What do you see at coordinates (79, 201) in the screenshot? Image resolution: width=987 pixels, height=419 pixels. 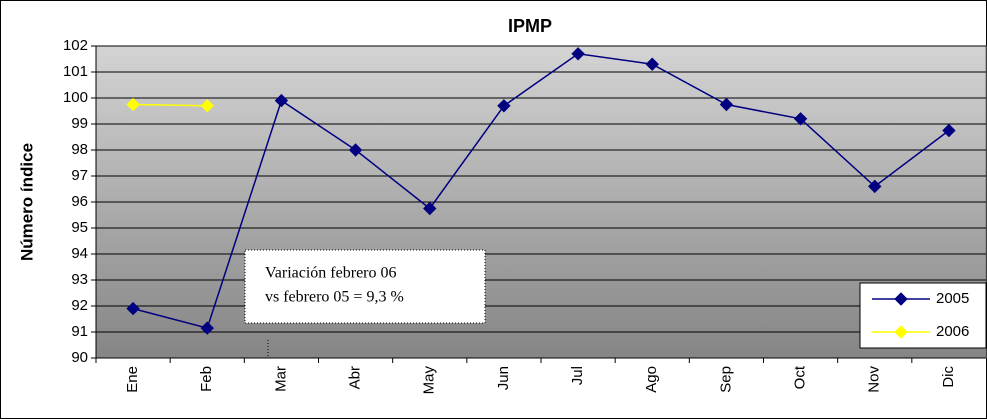 I see `y-tick-label: 96` at bounding box center [79, 201].